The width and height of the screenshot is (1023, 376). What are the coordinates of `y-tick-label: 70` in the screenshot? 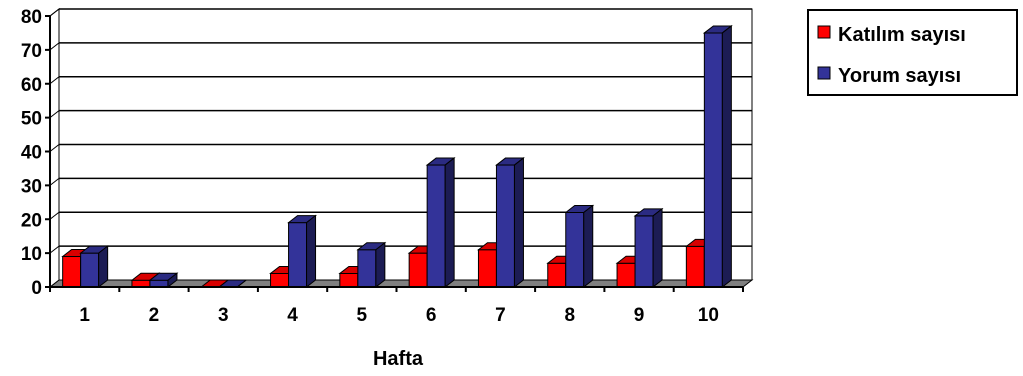 It's located at (31, 51).